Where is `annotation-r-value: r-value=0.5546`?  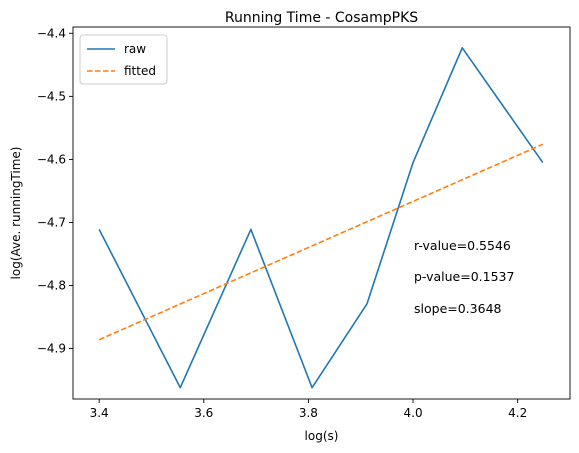 annotation-r-value: r-value=0.5546 is located at coordinates (462, 245).